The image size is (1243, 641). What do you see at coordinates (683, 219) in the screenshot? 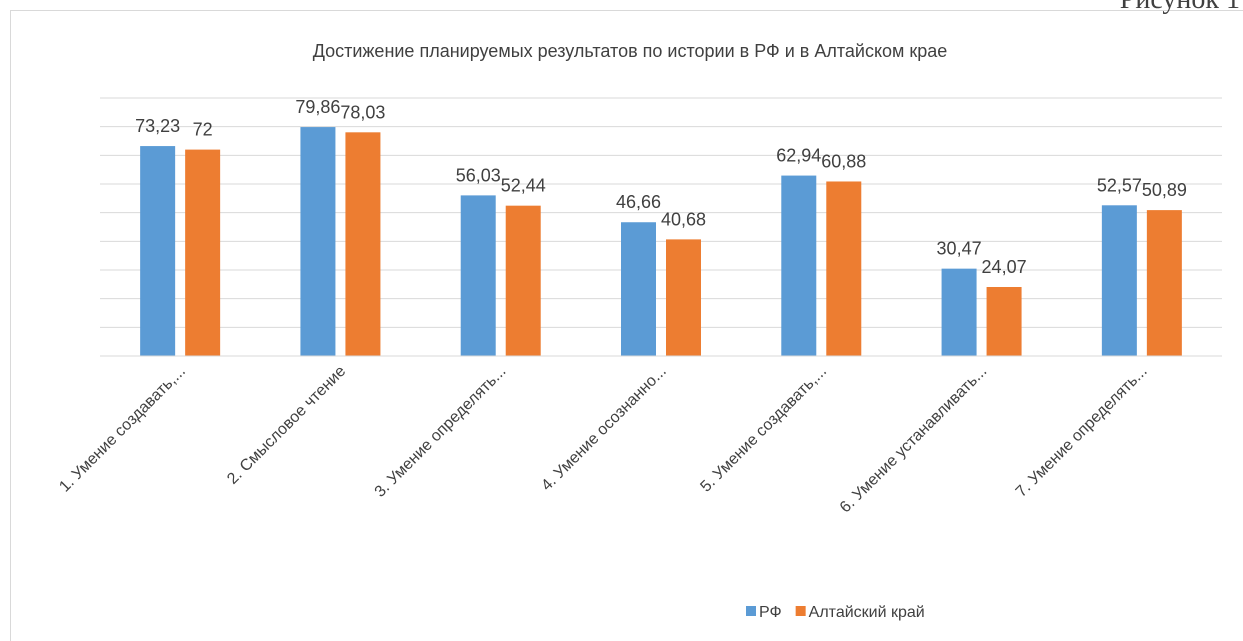
I see `data-label: 40,68` at bounding box center [683, 219].